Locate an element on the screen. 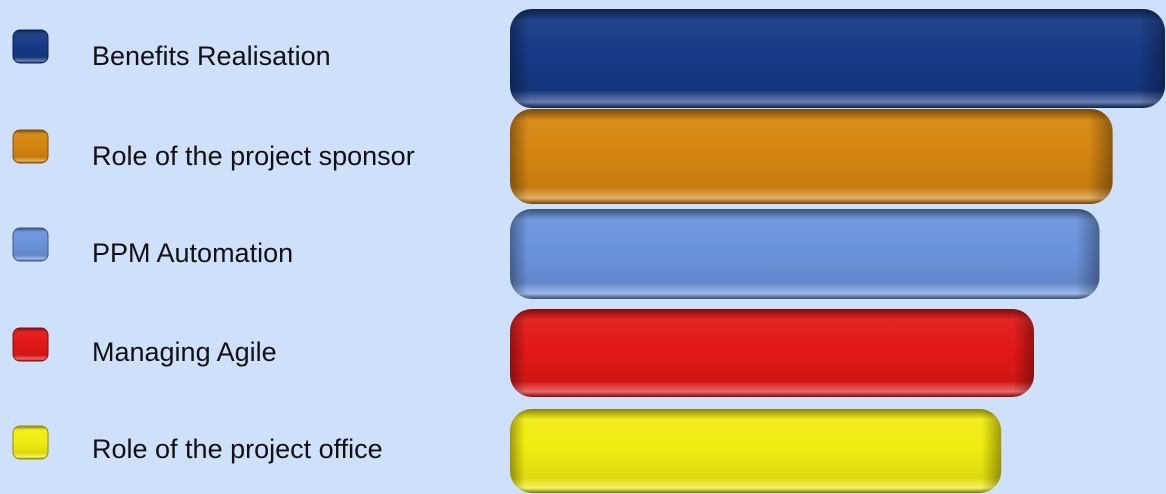 The image size is (1166, 494). legend-swatch-role-of-the-project-office is located at coordinates (30, 442).